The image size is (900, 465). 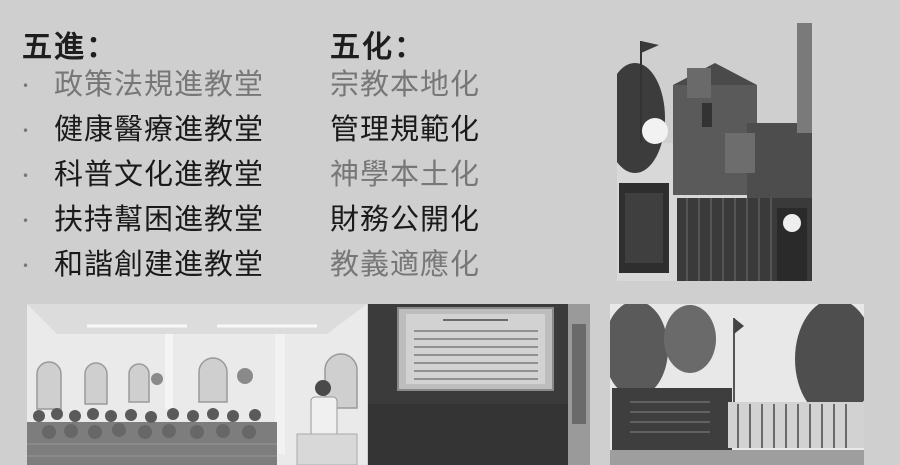 I want to click on list-item-text: 健康醫療進教堂, so click(x=159, y=129).